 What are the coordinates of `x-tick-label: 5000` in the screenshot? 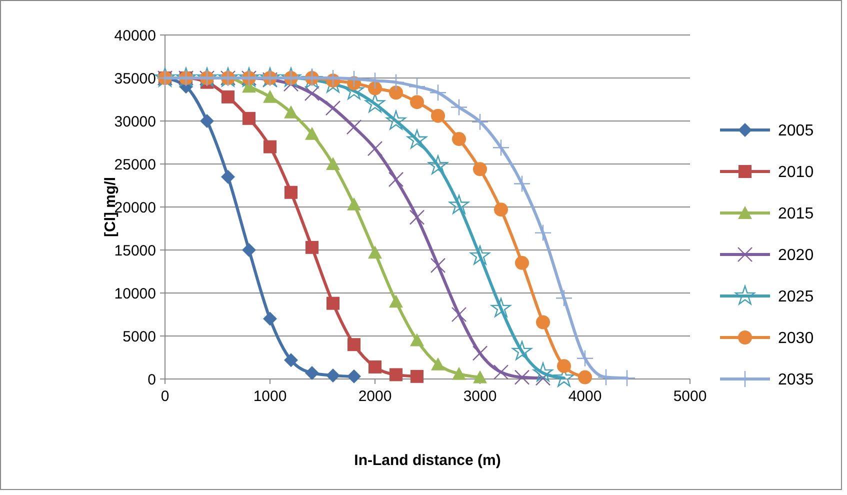 It's located at (690, 396).